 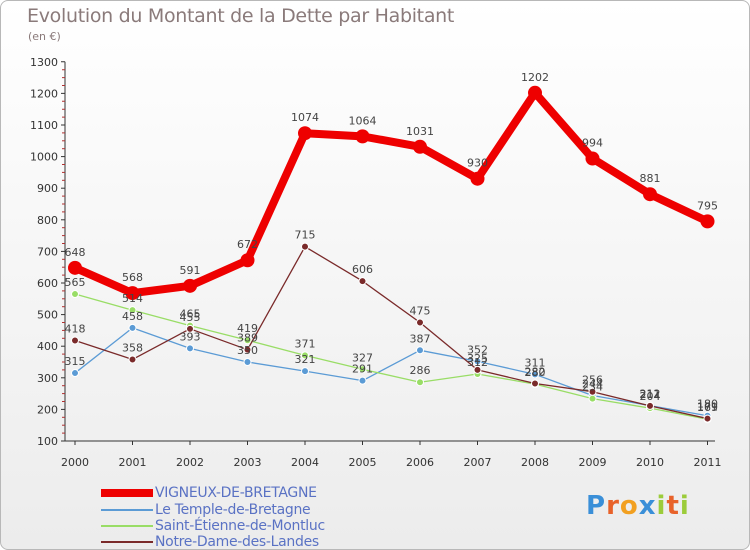 I want to click on logo-letter: x, so click(x=647, y=506).